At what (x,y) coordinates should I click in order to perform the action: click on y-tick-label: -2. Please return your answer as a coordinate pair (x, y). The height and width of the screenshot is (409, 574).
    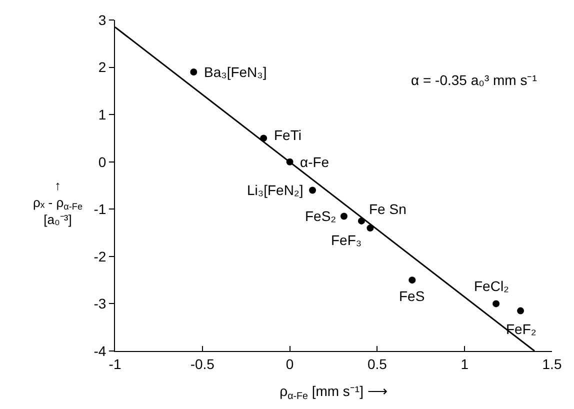
    Looking at the image, I should click on (100, 256).